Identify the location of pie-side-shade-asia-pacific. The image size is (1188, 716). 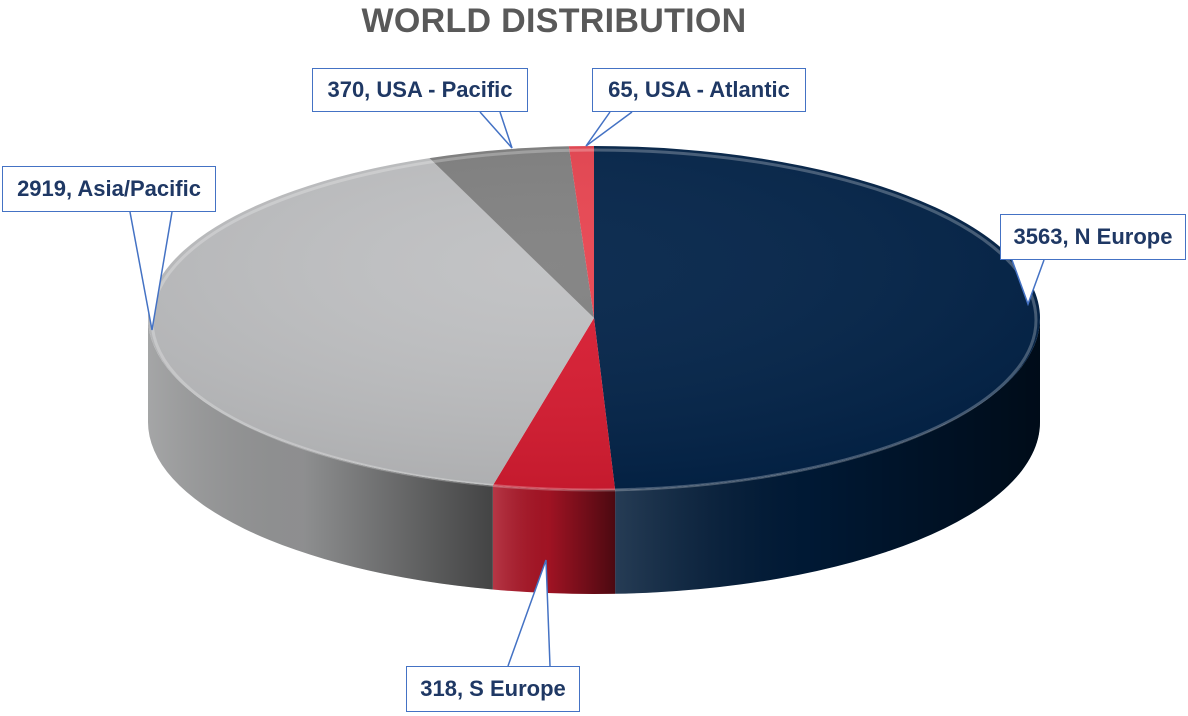
(320, 454).